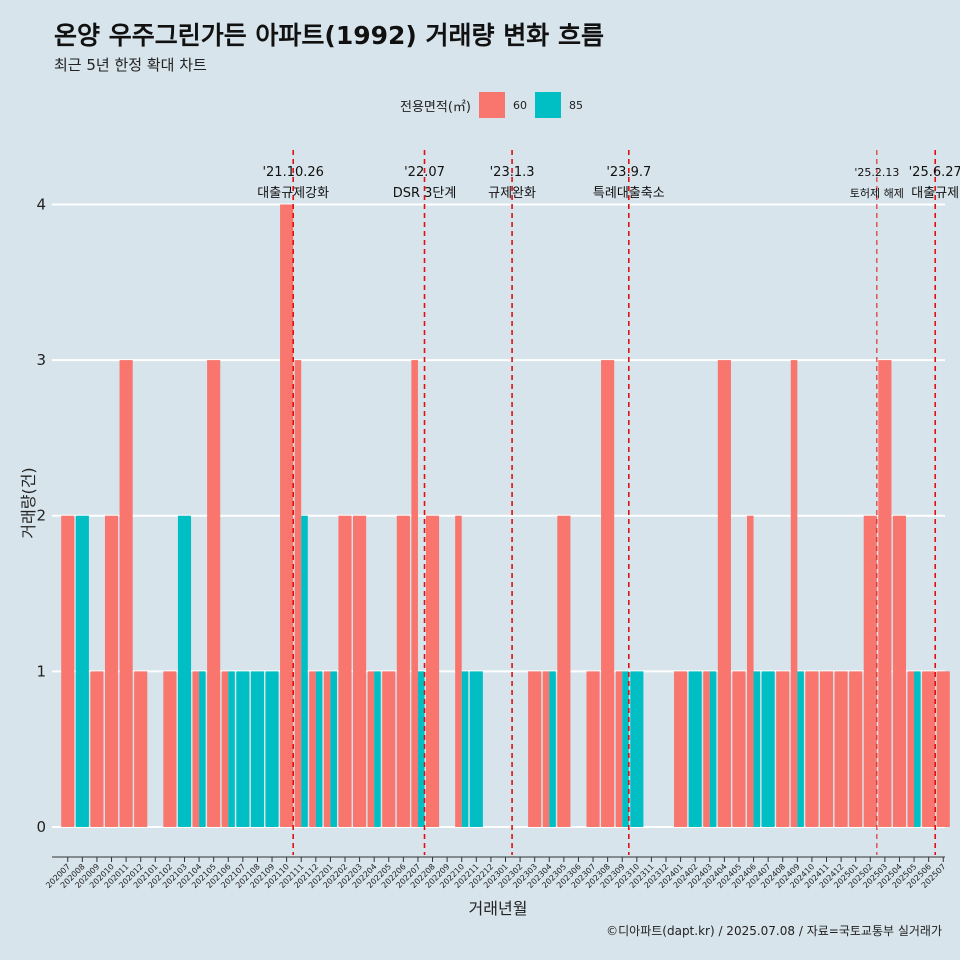 This screenshot has width=960, height=960. What do you see at coordinates (41, 204) in the screenshot?
I see `y-tick-label: 4` at bounding box center [41, 204].